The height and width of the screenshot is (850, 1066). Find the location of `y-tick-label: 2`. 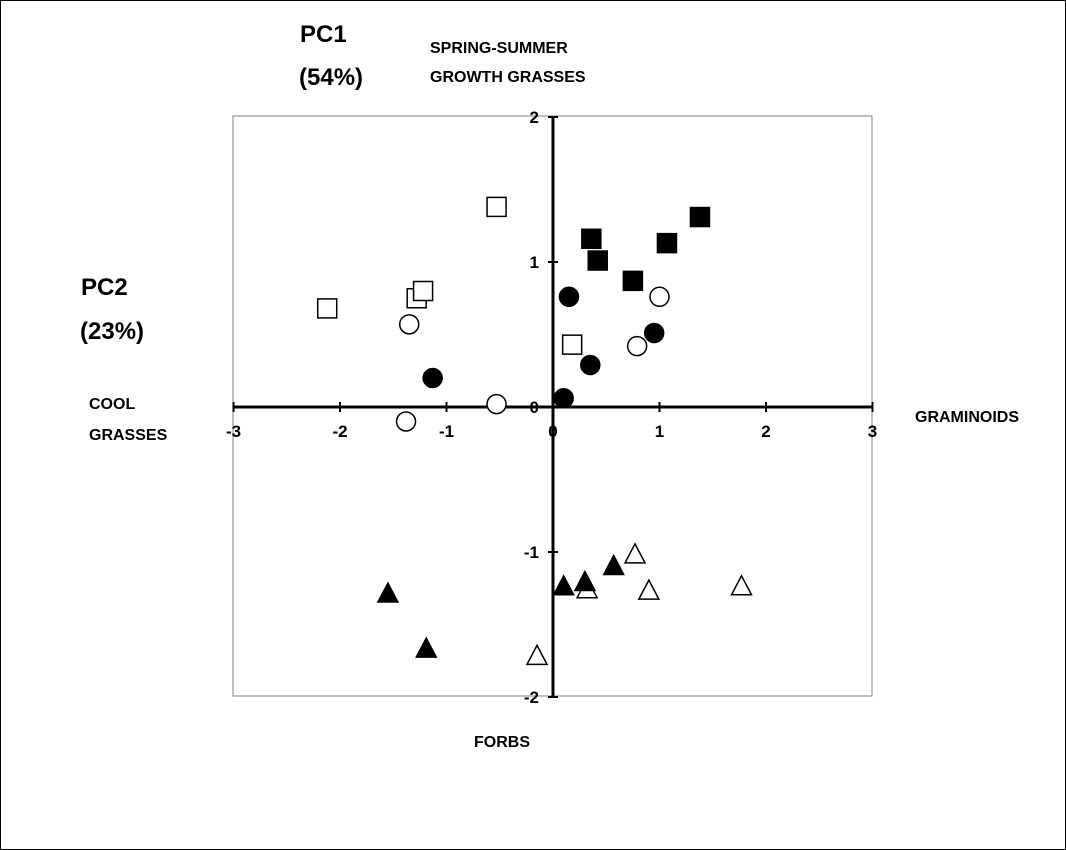

y-tick-label: 2 is located at coordinates (534, 117).